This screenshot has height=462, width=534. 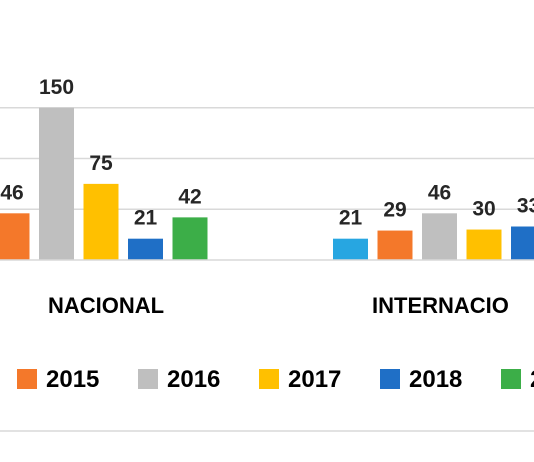 What do you see at coordinates (146, 218) in the screenshot?
I see `data-label-nacional-2018: 21` at bounding box center [146, 218].